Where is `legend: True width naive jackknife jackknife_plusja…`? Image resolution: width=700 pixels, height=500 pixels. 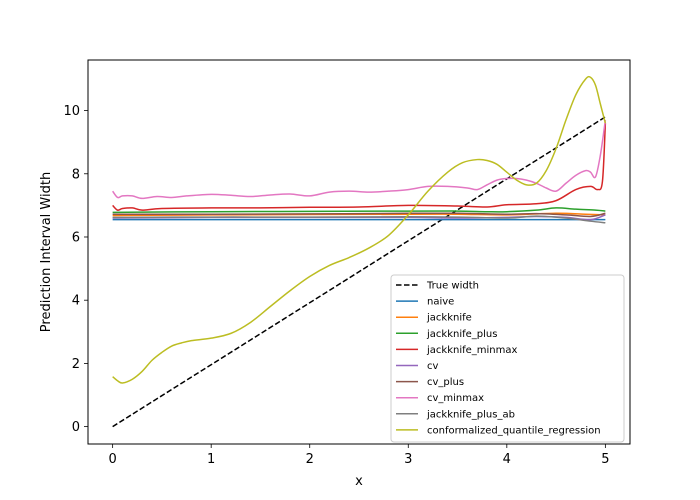 legend: True width naive jackknife jackknife_plusja… is located at coordinates (507, 358).